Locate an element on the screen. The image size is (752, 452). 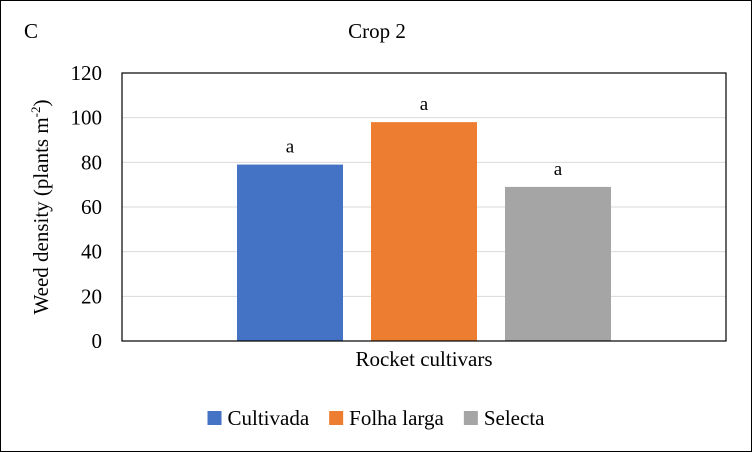
legend-item: Selecta is located at coordinates (504, 418).